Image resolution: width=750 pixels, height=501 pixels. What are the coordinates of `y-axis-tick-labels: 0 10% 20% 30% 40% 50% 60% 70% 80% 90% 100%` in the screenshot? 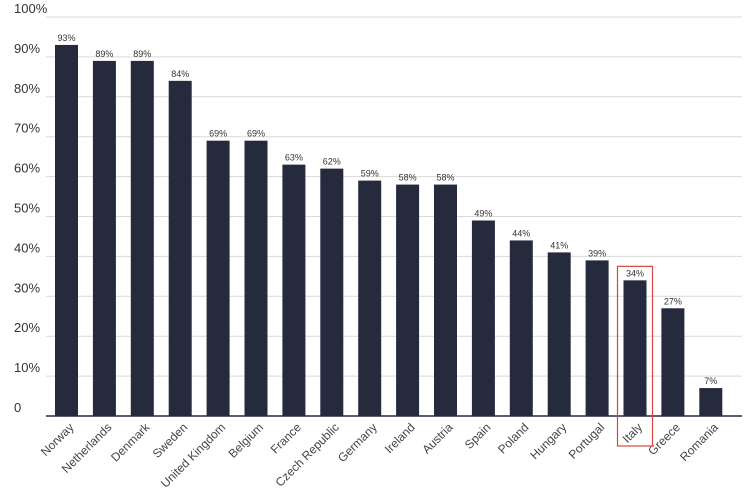 It's located at (31, 208).